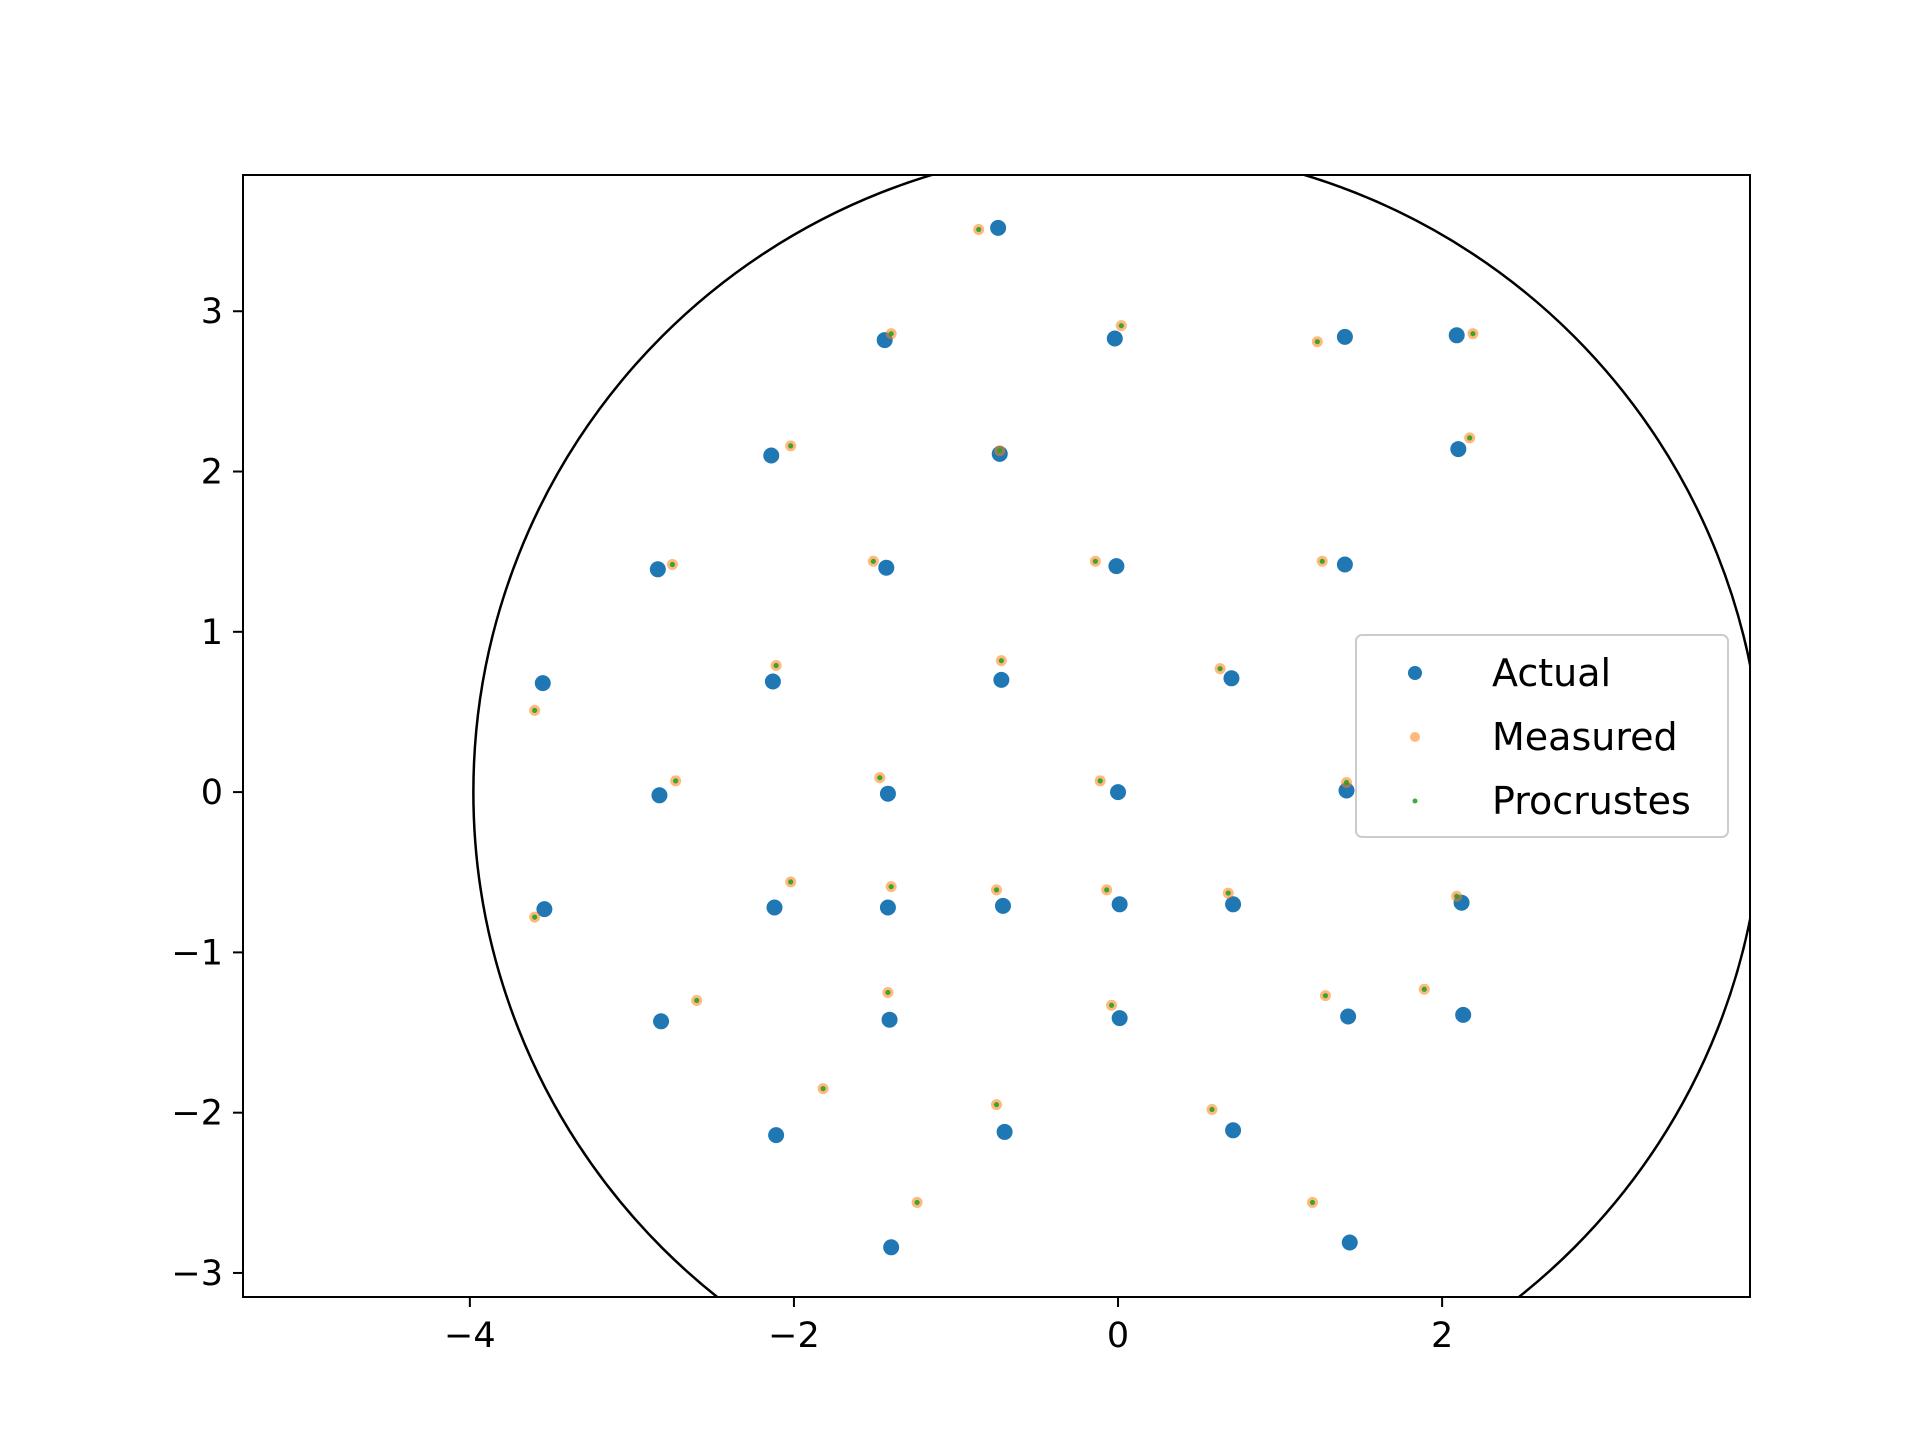  Describe the element at coordinates (1415, 737) in the screenshot. I see `legend-marker-measured` at that location.